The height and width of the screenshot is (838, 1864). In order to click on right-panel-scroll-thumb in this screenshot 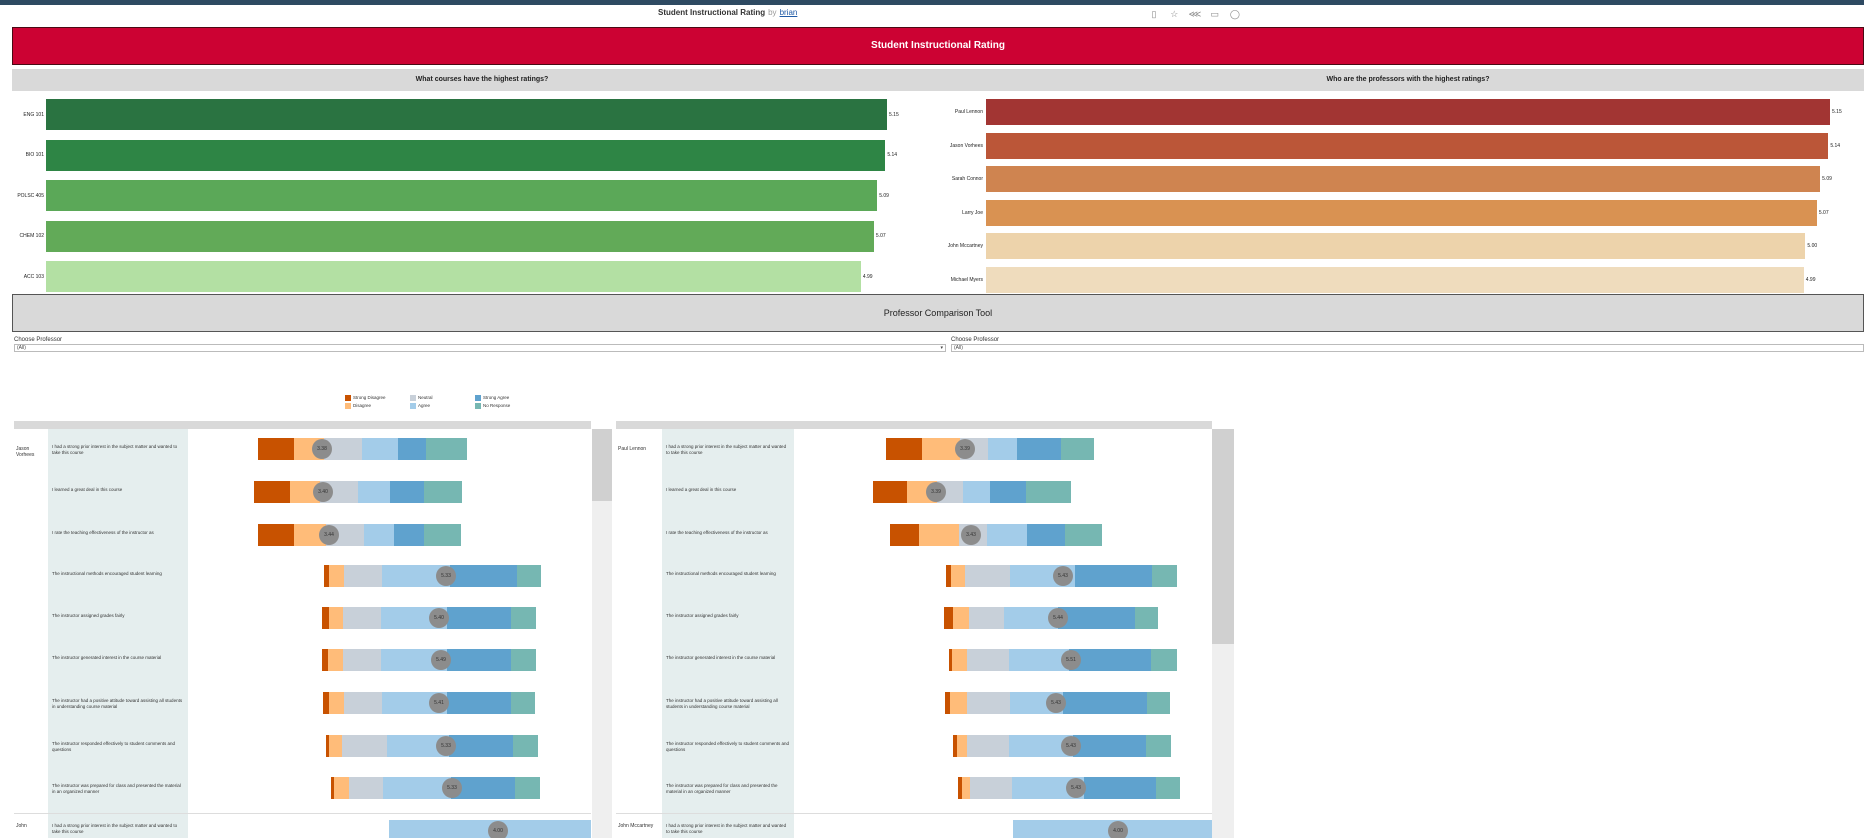, I will do `click(1223, 536)`.